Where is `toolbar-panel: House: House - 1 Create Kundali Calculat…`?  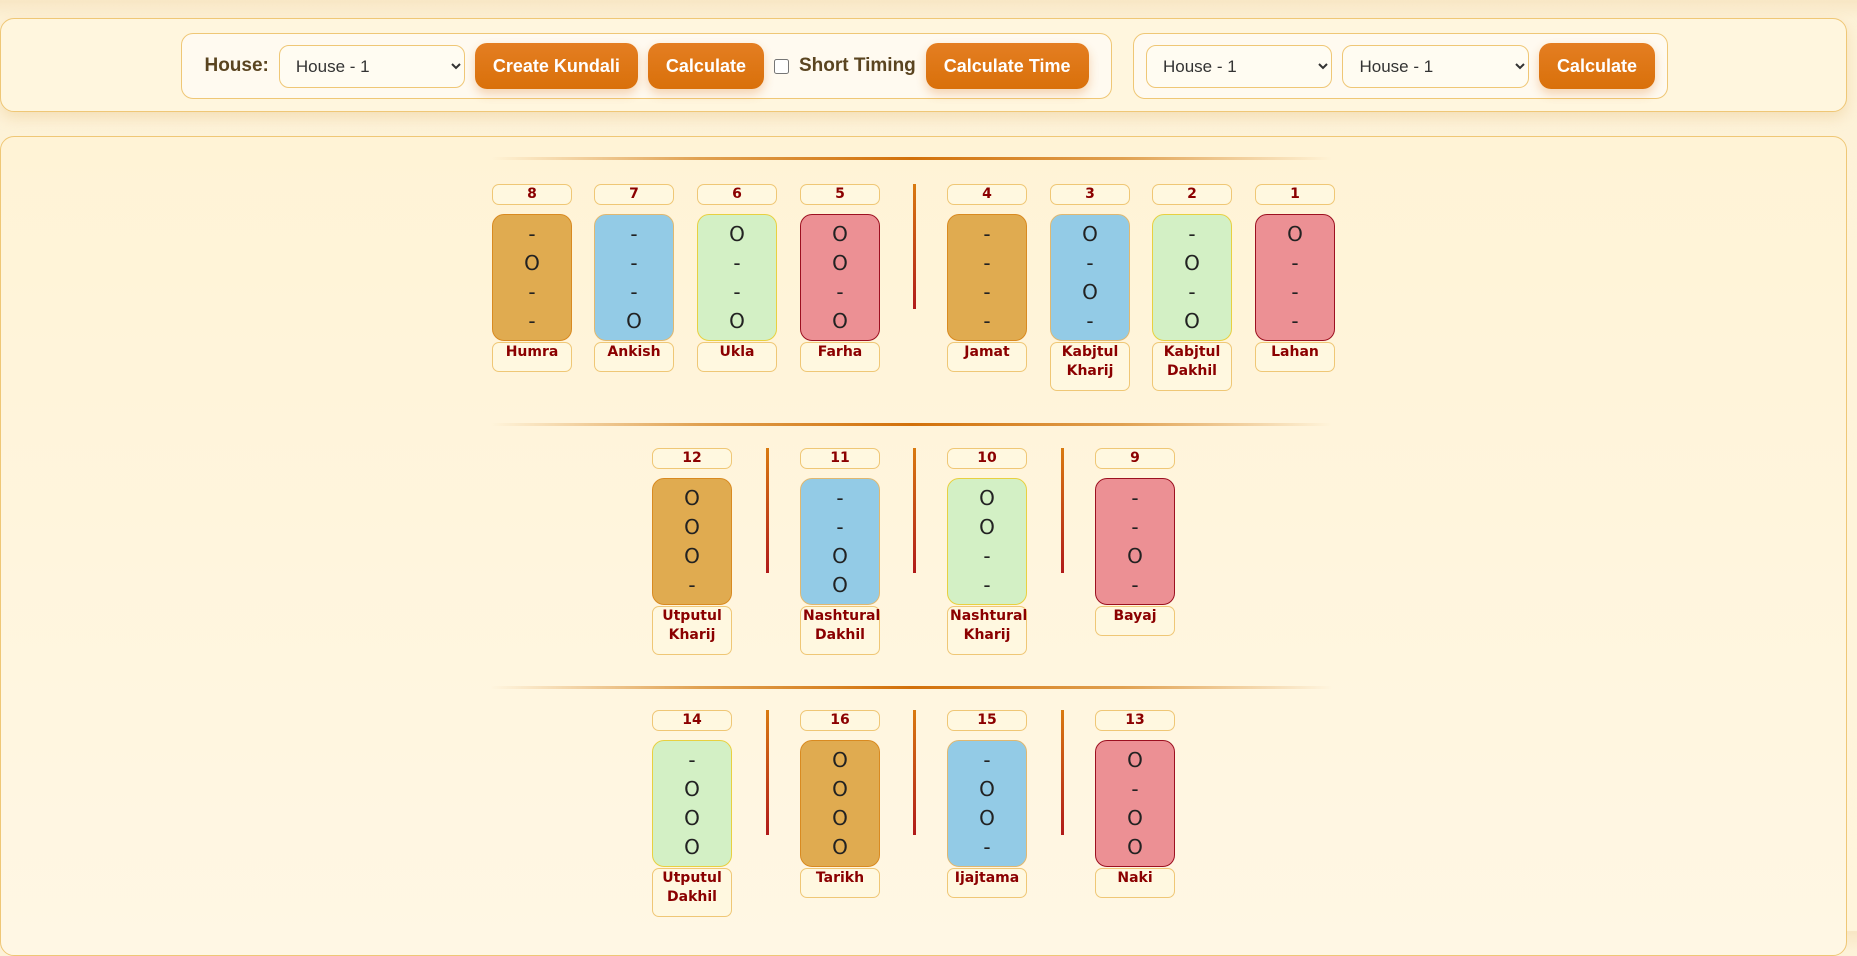
toolbar-panel: House: House - 1 Create Kundali Calculat… is located at coordinates (923, 65).